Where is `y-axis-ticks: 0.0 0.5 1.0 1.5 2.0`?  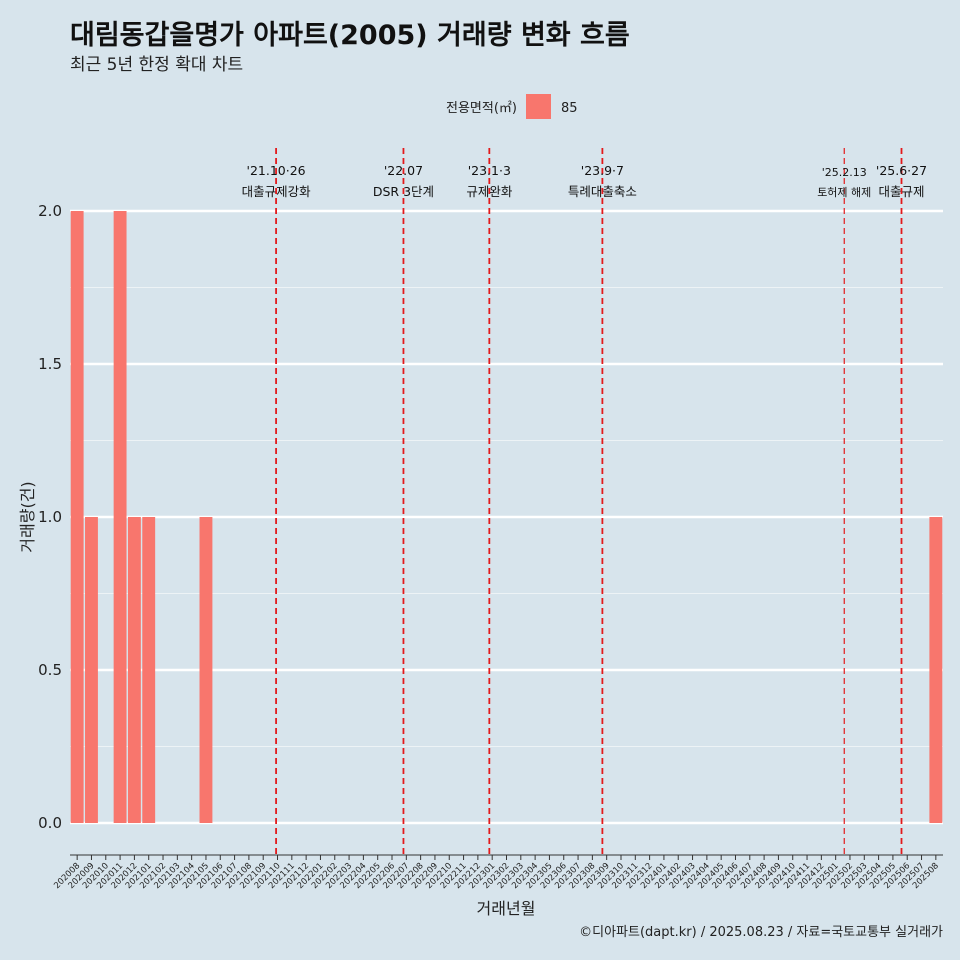 y-axis-ticks: 0.0 0.5 1.0 1.5 2.0 is located at coordinates (50, 517).